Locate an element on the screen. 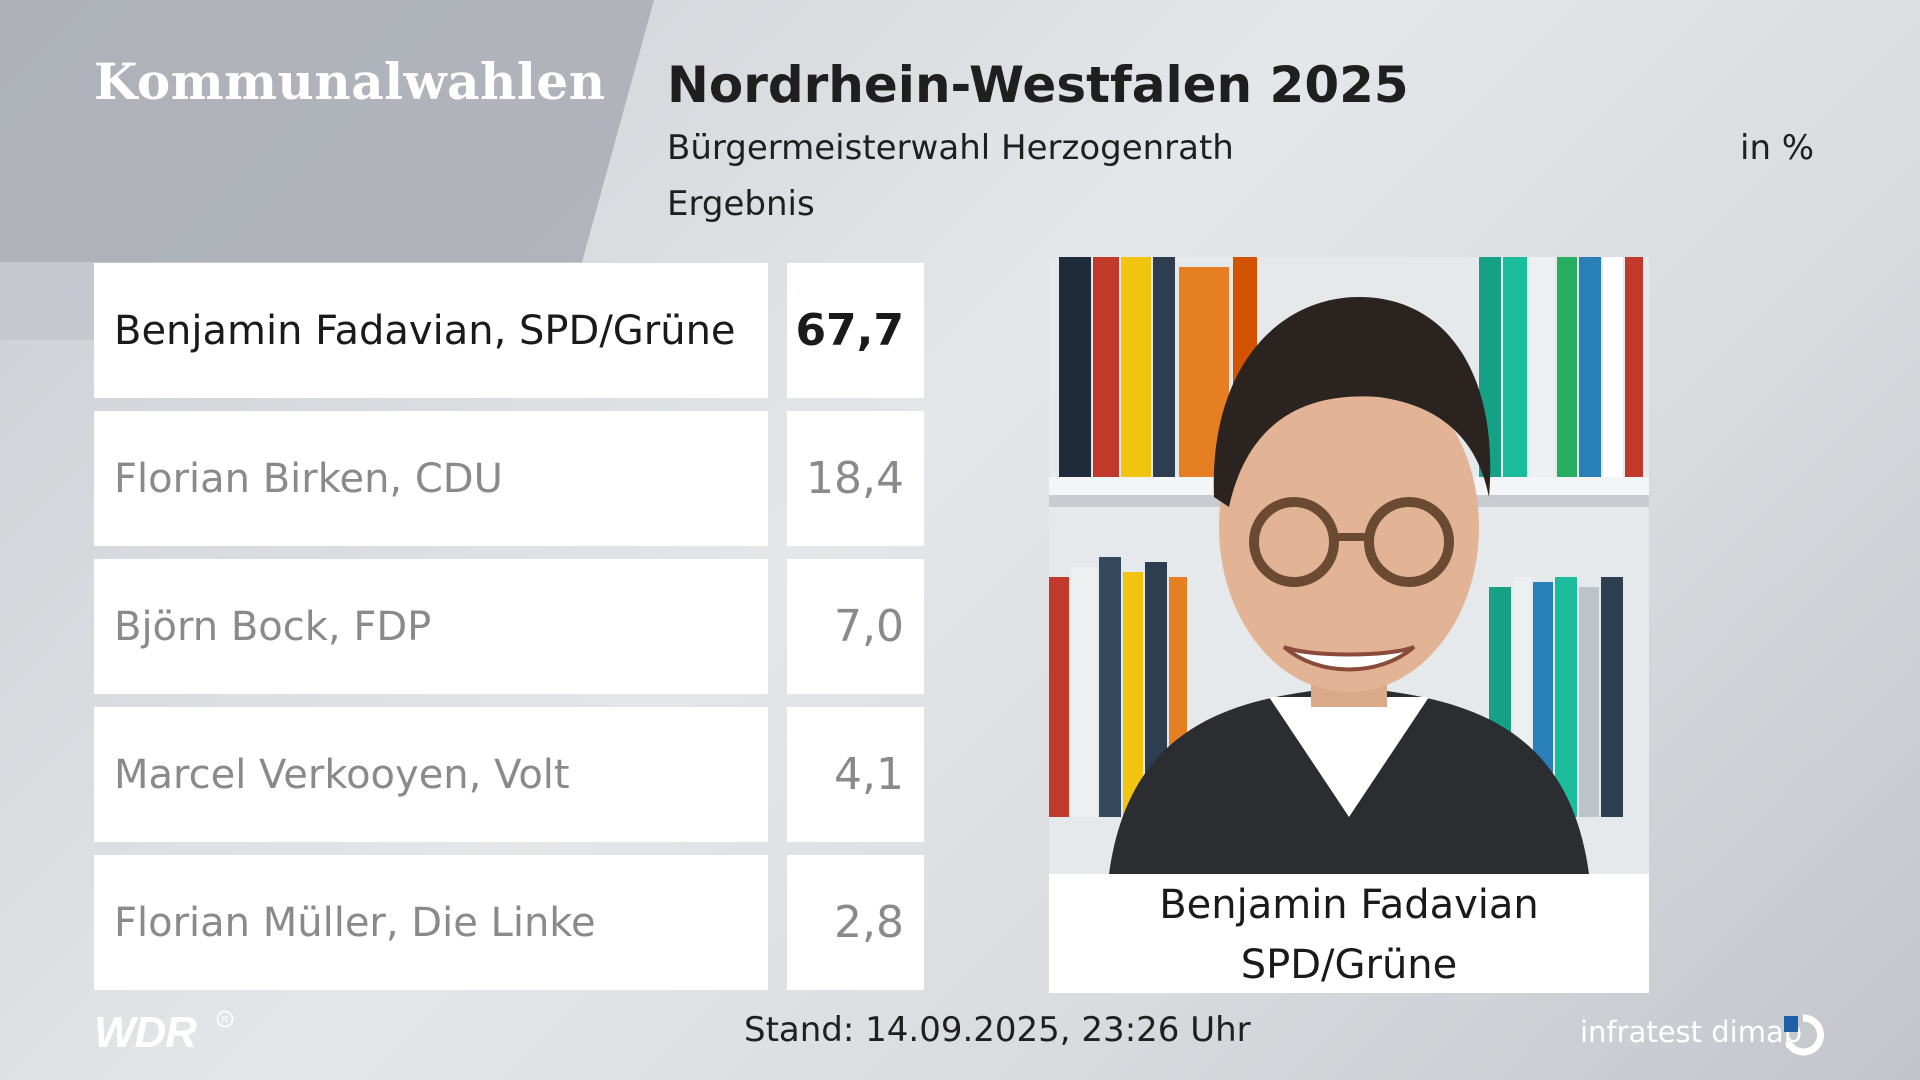 The height and width of the screenshot is (1080, 1920). table-row: Benjamin Fadavian, SPD/Grüne 67,7 is located at coordinates (509, 330).